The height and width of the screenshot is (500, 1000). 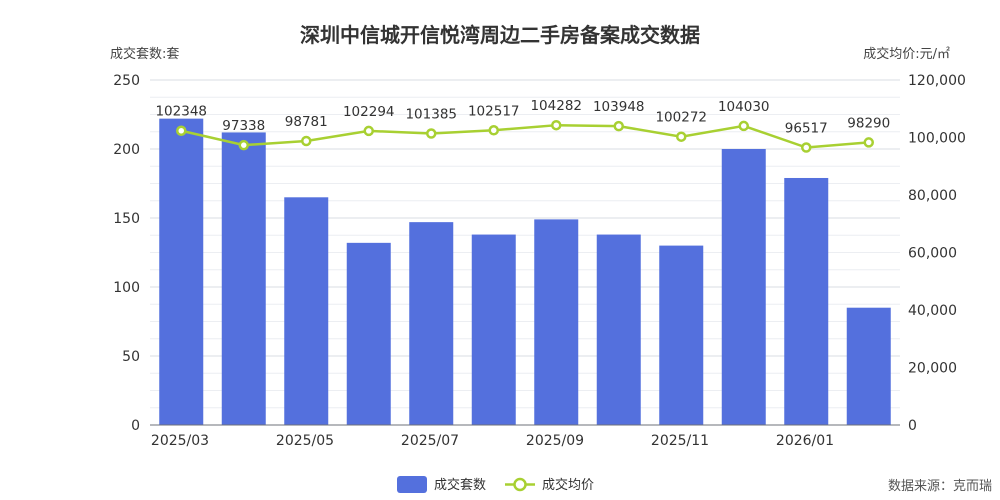 I want to click on line-path, so click(x=524, y=136).